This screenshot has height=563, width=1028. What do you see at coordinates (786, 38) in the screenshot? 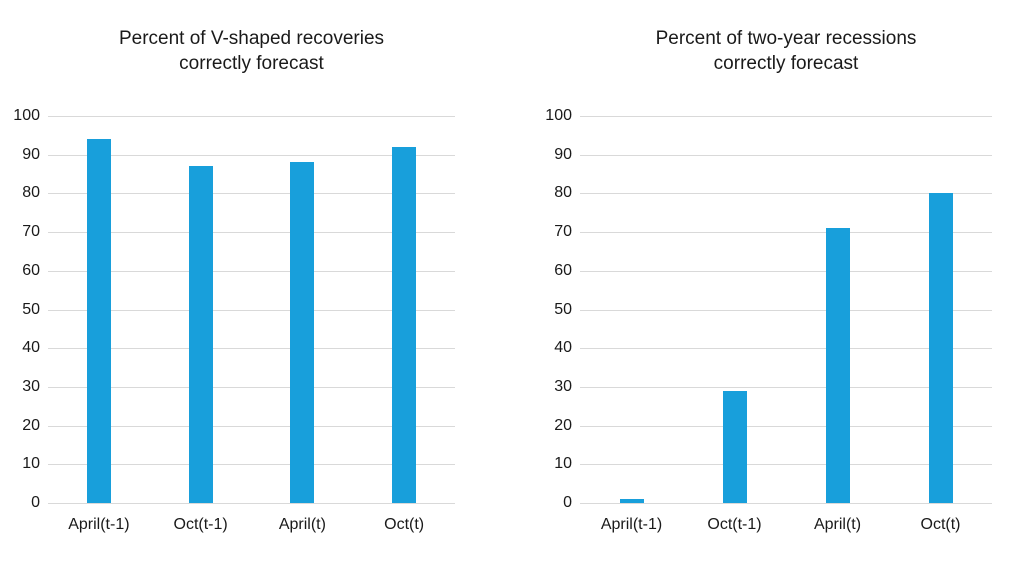
I see `chart-title-line-1: Percent of two-year recessions` at bounding box center [786, 38].